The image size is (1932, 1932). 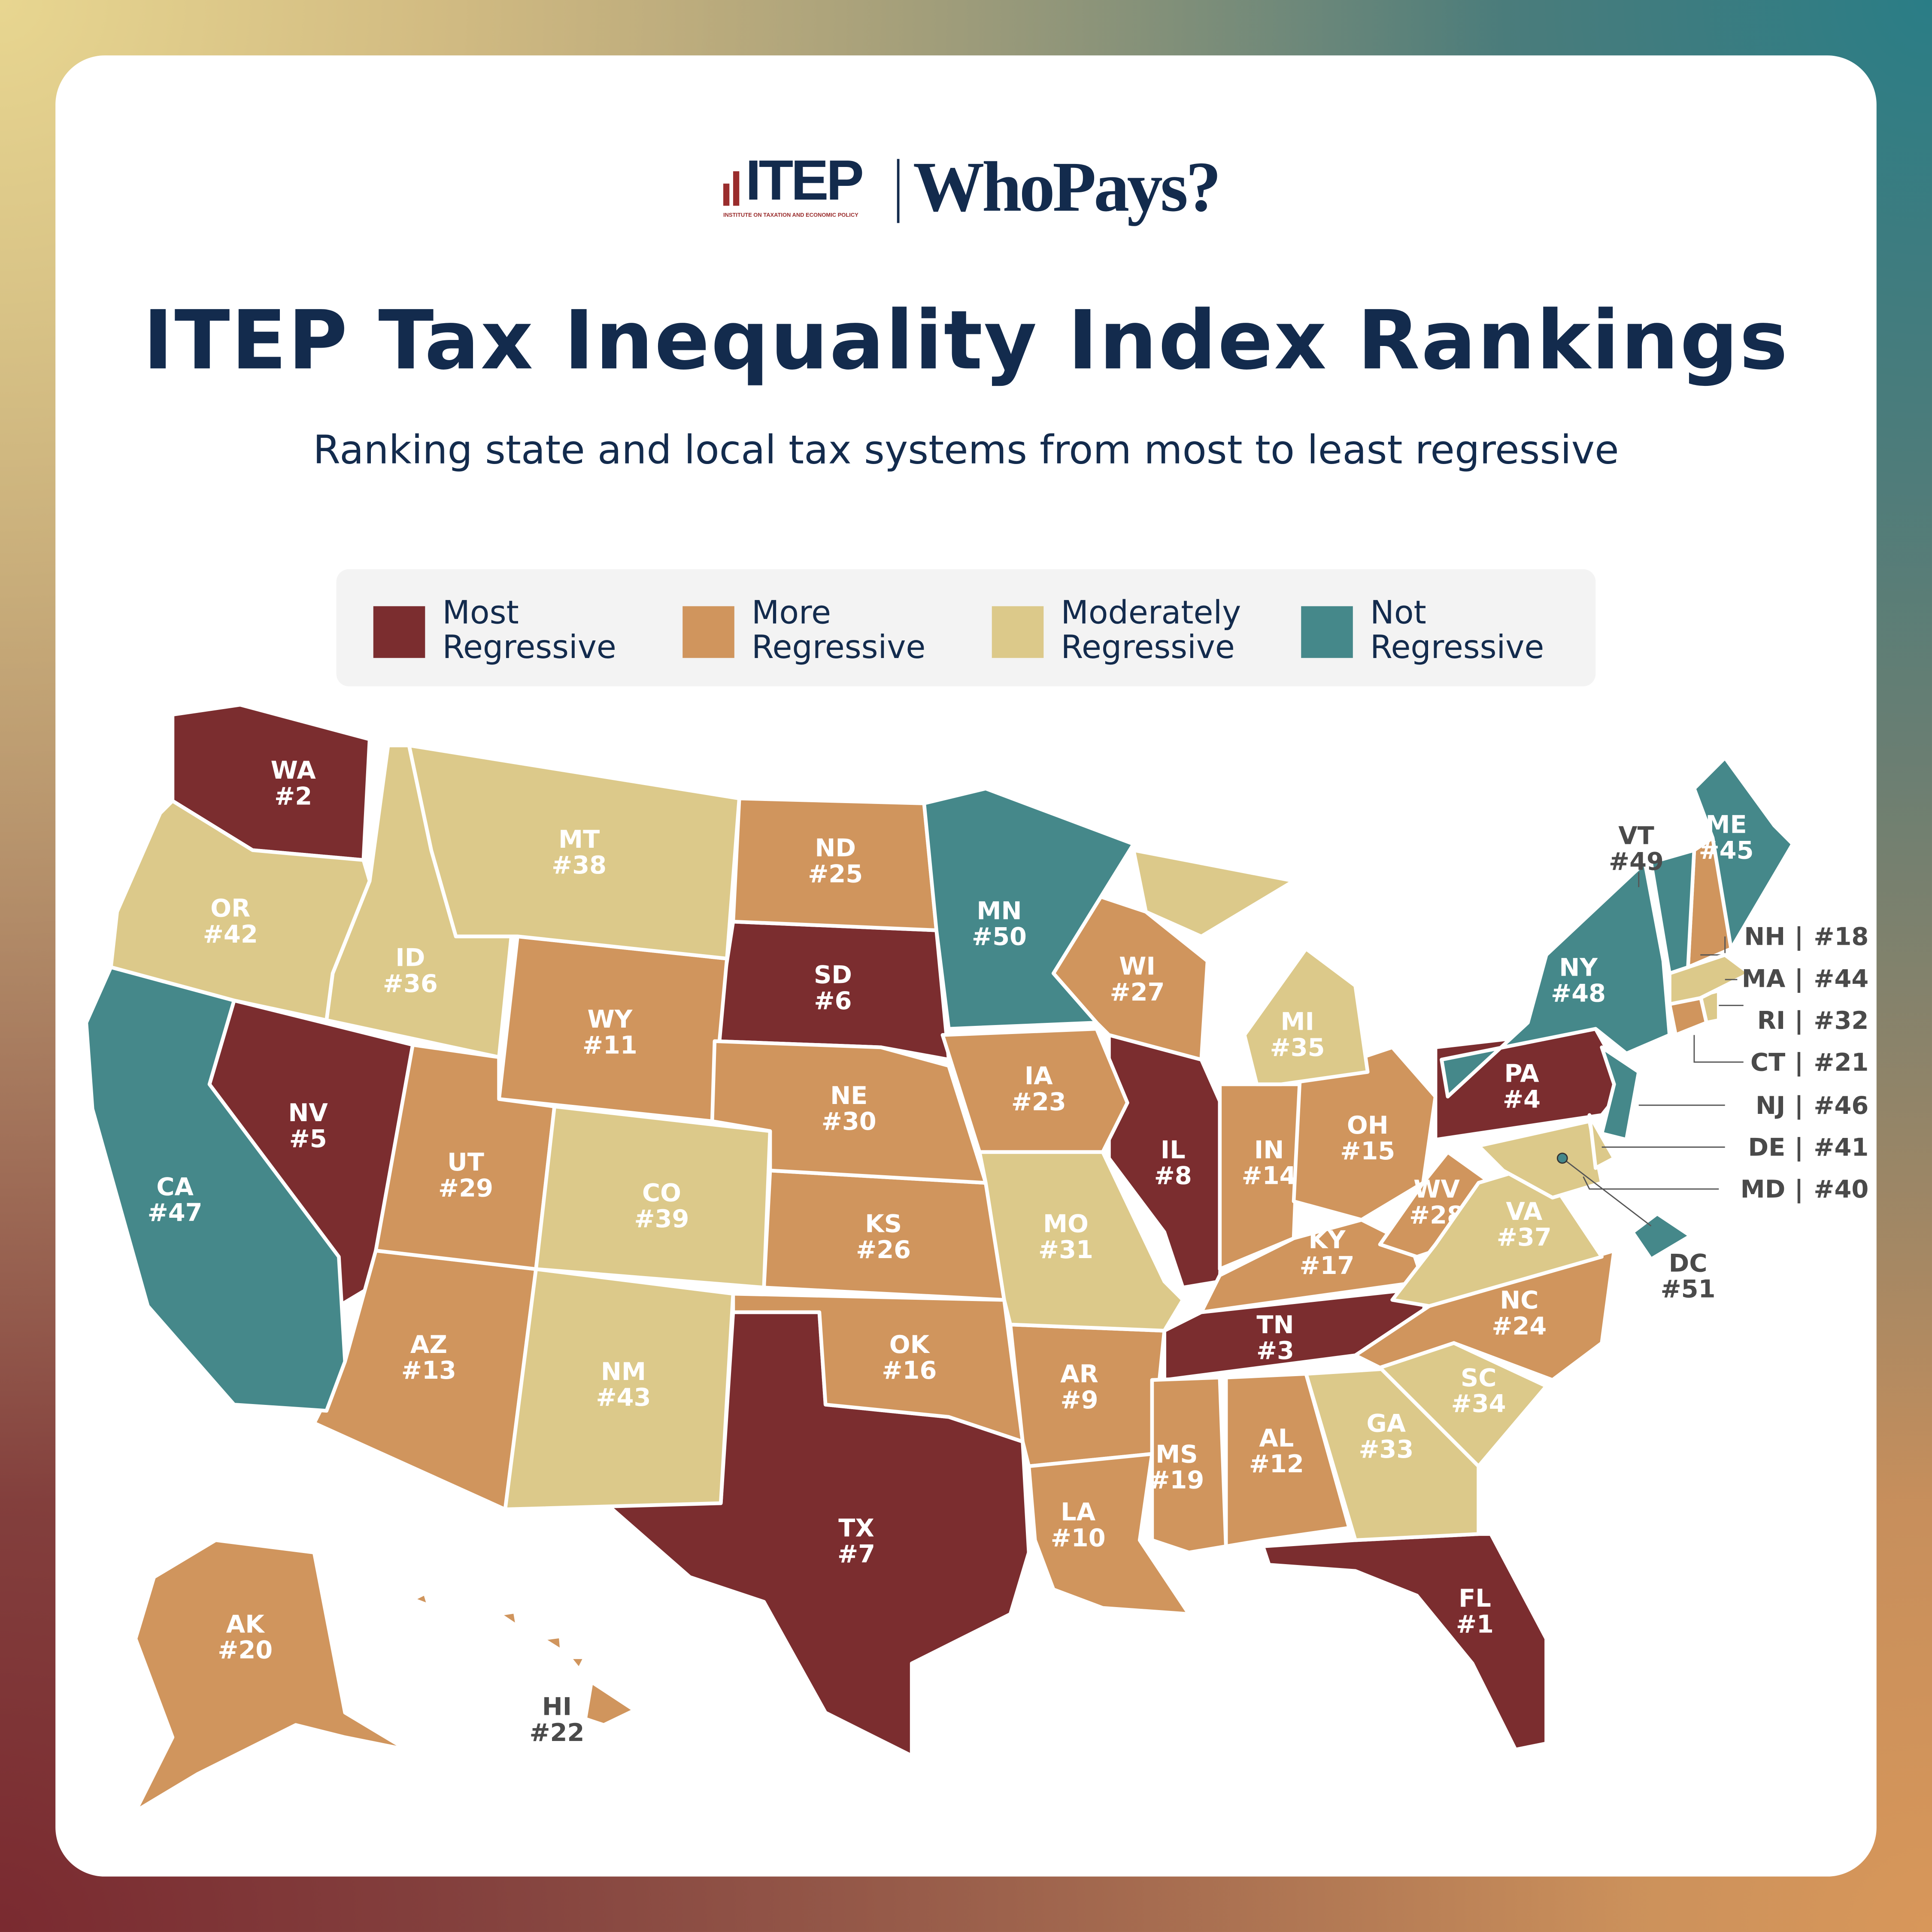 I want to click on state-mn: MN#50, so click(x=1029, y=908).